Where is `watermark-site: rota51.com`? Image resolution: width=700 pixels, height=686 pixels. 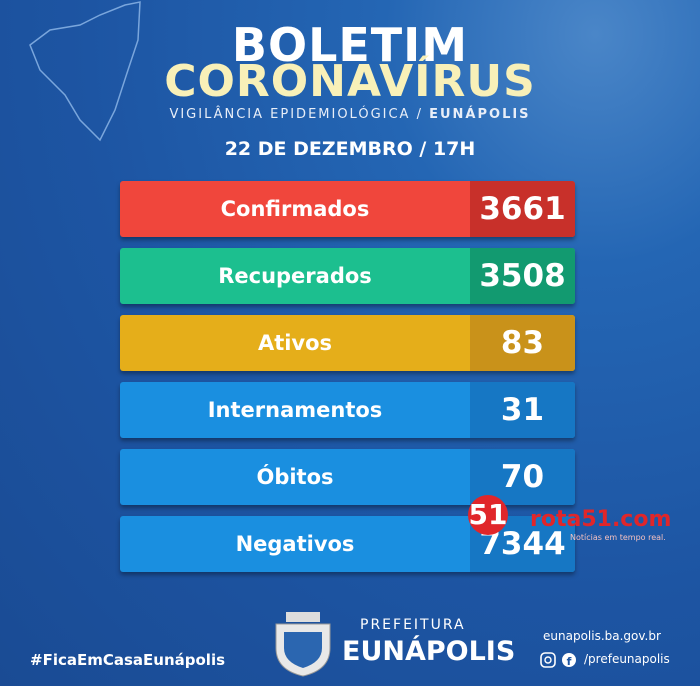 watermark-site: rota51.com is located at coordinates (601, 519).